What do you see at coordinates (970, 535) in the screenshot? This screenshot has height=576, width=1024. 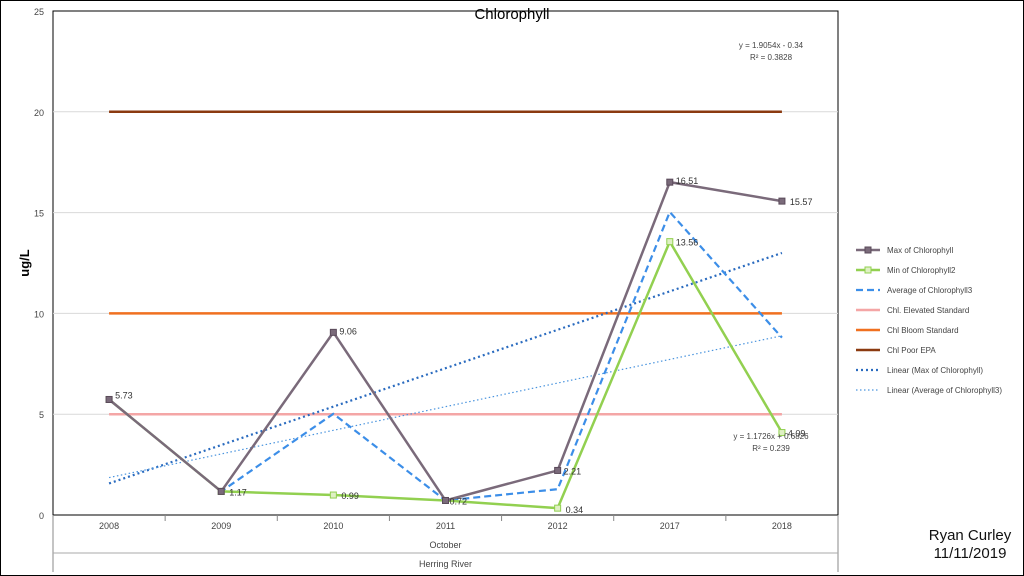 I see `author-name: Ryan Curley` at bounding box center [970, 535].